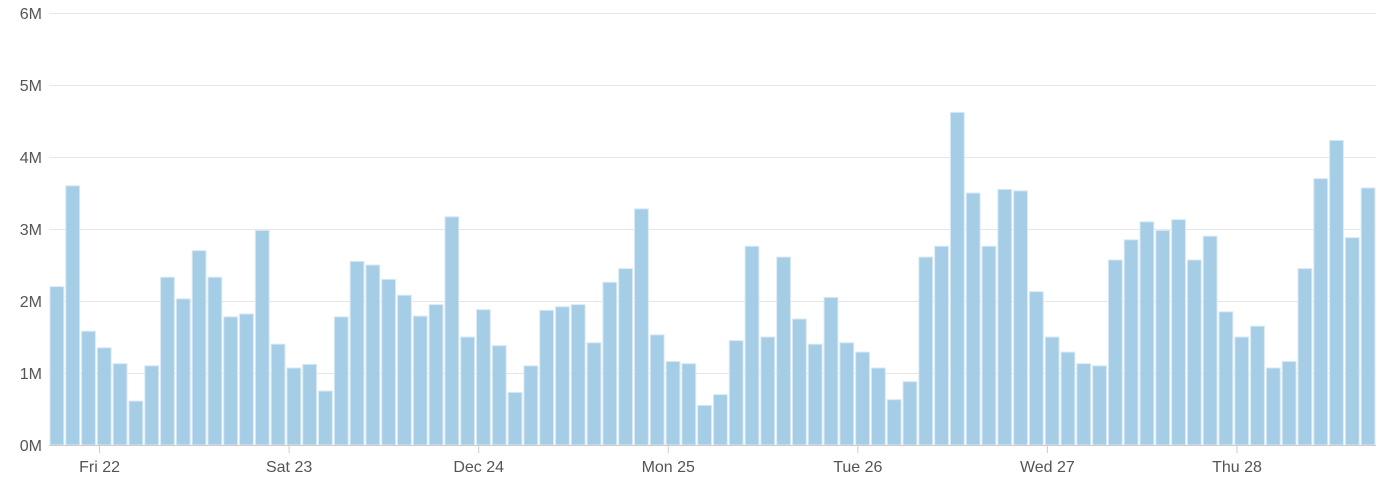 Image resolution: width=1380 pixels, height=494 pixels. I want to click on y-tick-label: 0M, so click(31, 446).